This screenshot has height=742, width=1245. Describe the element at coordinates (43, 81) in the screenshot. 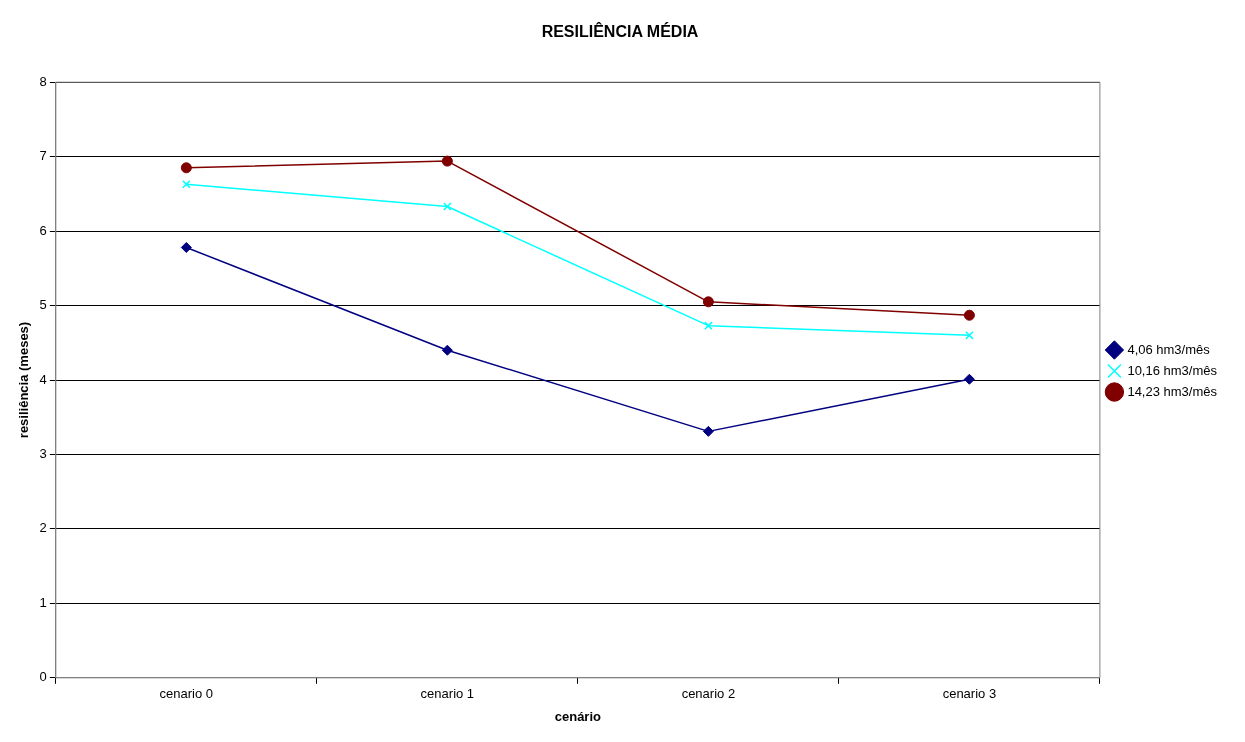

I see `y-tick-label: 8` at that location.